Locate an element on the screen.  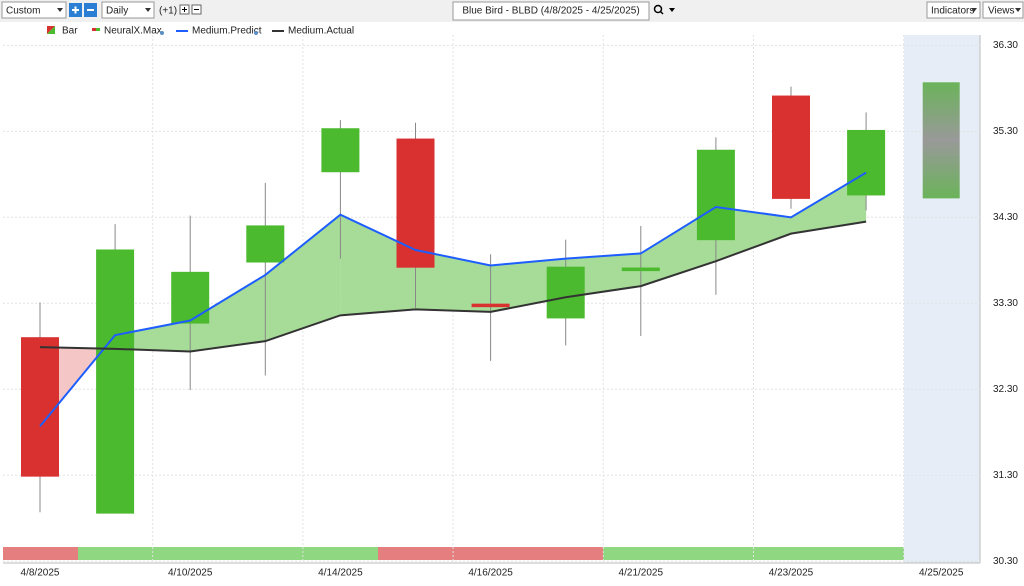
symbol-label: Blue Bird - BLBD (4/8/2025 - 4/25/2025) is located at coordinates (550, 11).